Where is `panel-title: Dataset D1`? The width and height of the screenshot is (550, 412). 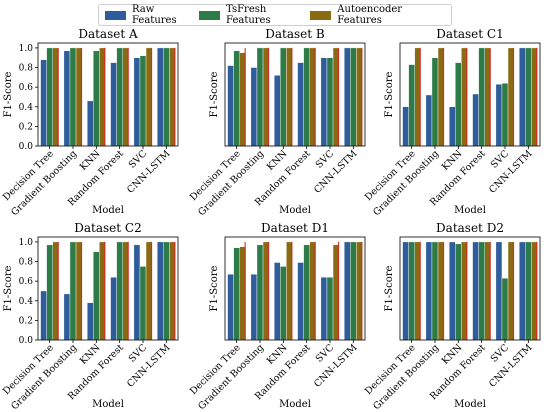 panel-title: Dataset D1 is located at coordinates (295, 228).